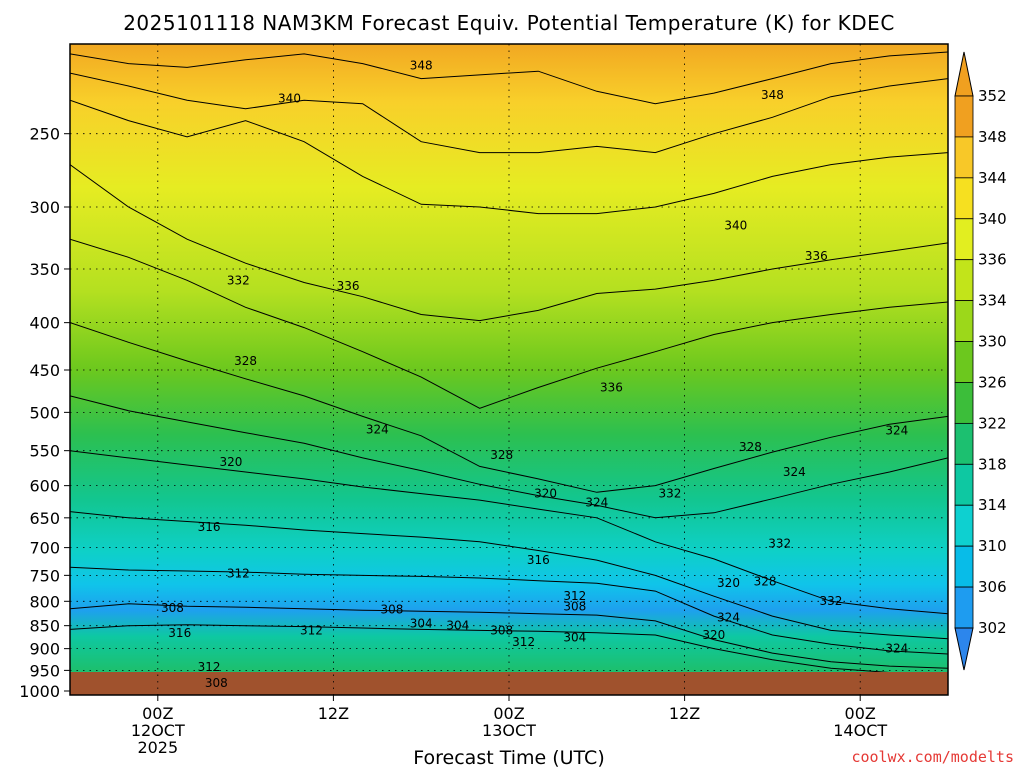 The height and width of the screenshot is (768, 1024). Describe the element at coordinates (509, 730) in the screenshot. I see `x-tick-label: 13OCT` at that location.